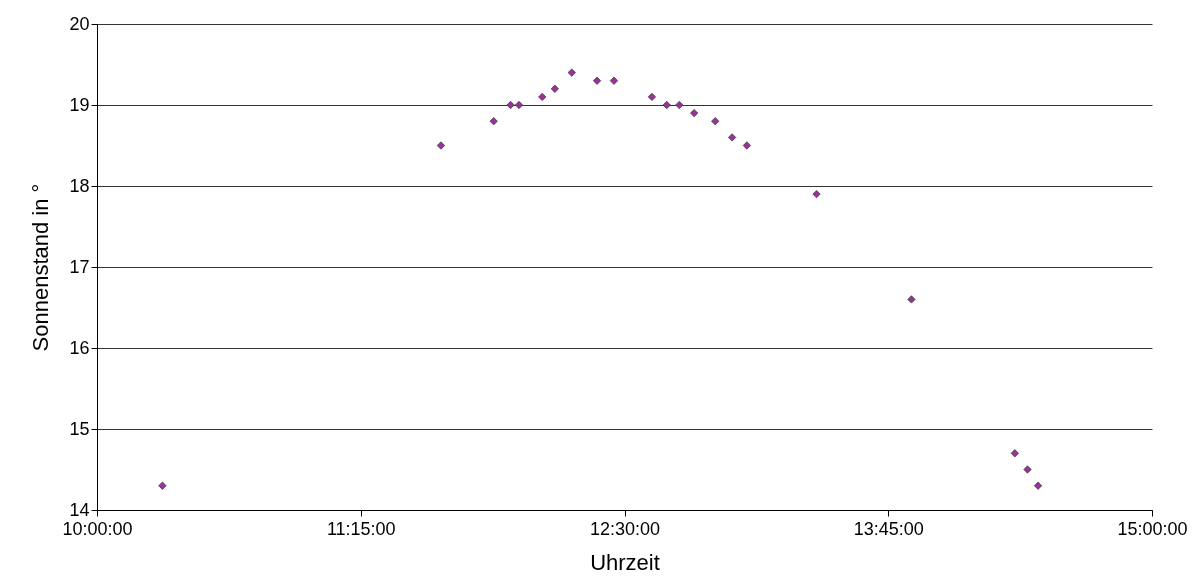  Describe the element at coordinates (79, 266) in the screenshot. I see `y-tick-label: 17` at that location.